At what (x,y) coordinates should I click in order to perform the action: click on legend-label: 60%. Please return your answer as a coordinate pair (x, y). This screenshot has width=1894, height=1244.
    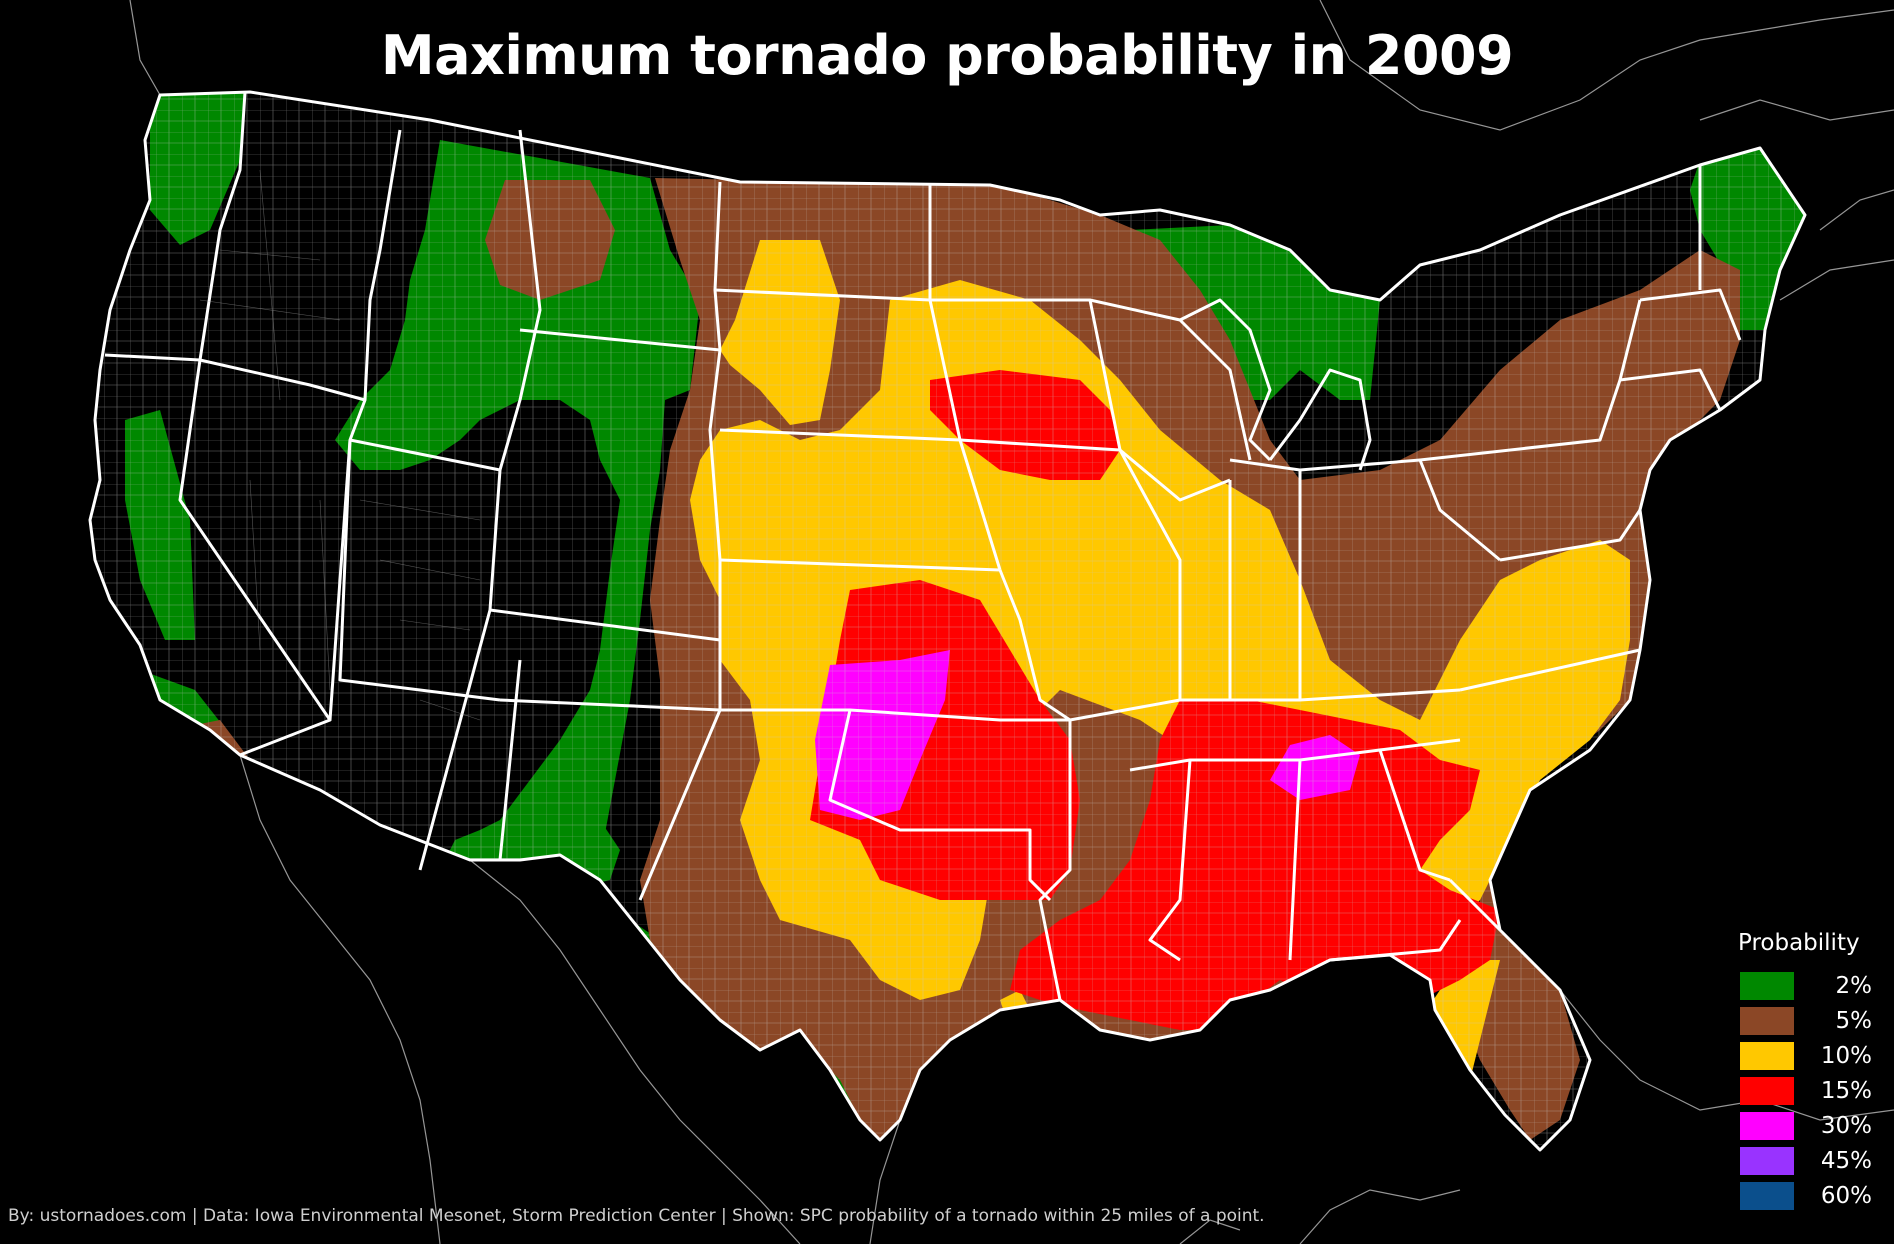
    Looking at the image, I should click on (1846, 1195).